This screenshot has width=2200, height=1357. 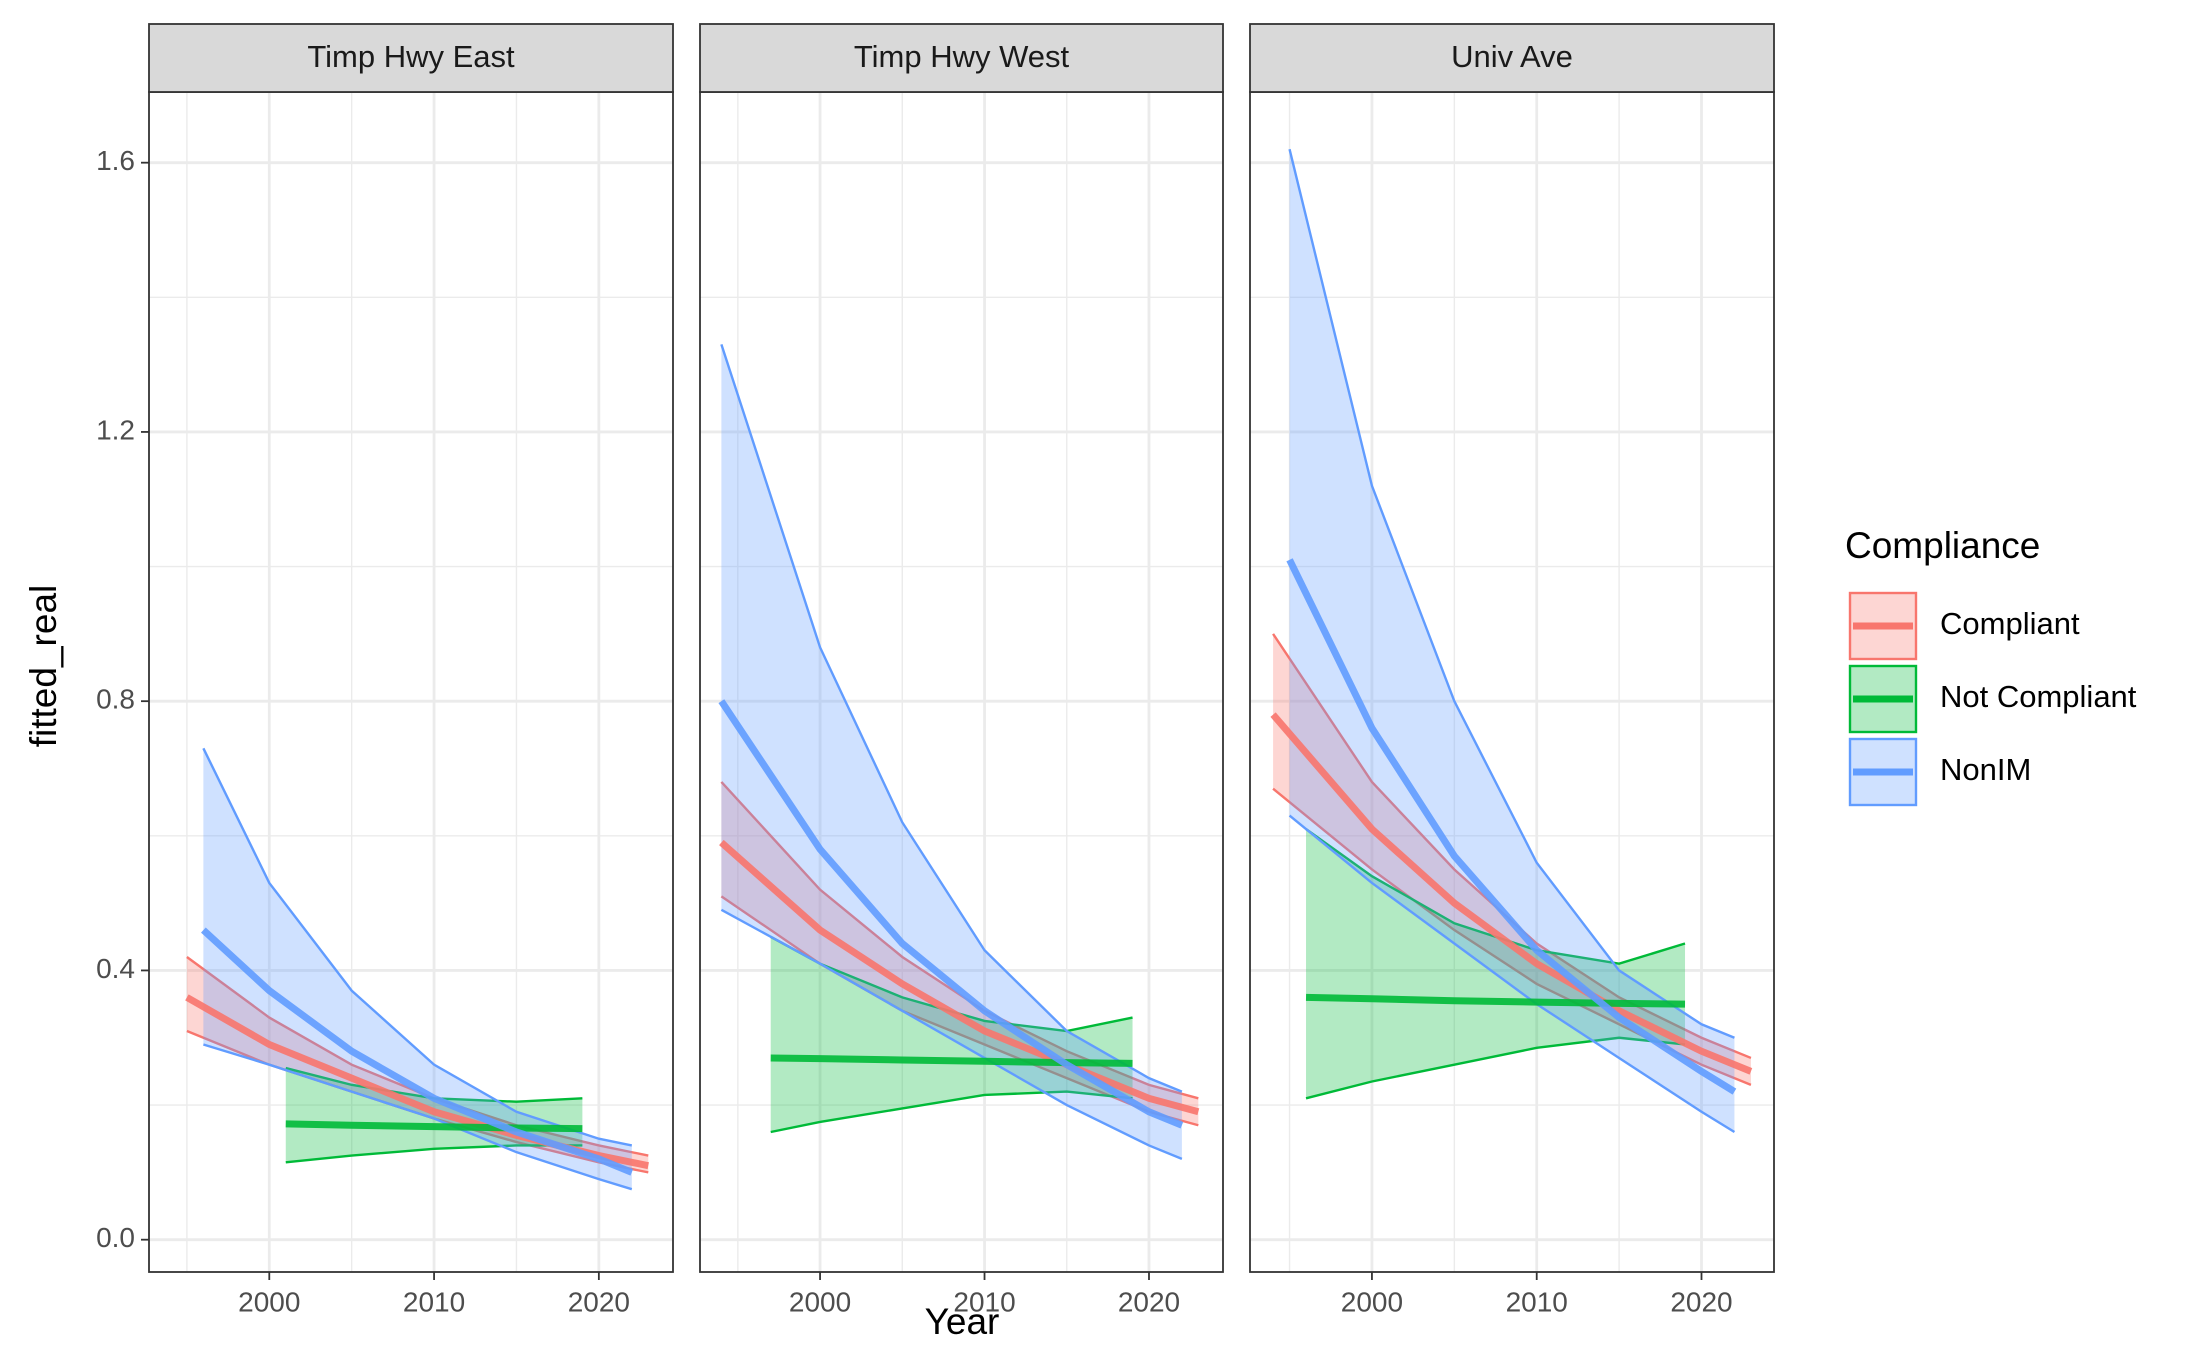 What do you see at coordinates (115, 699) in the screenshot?
I see `y-tick-label: 0.8` at bounding box center [115, 699].